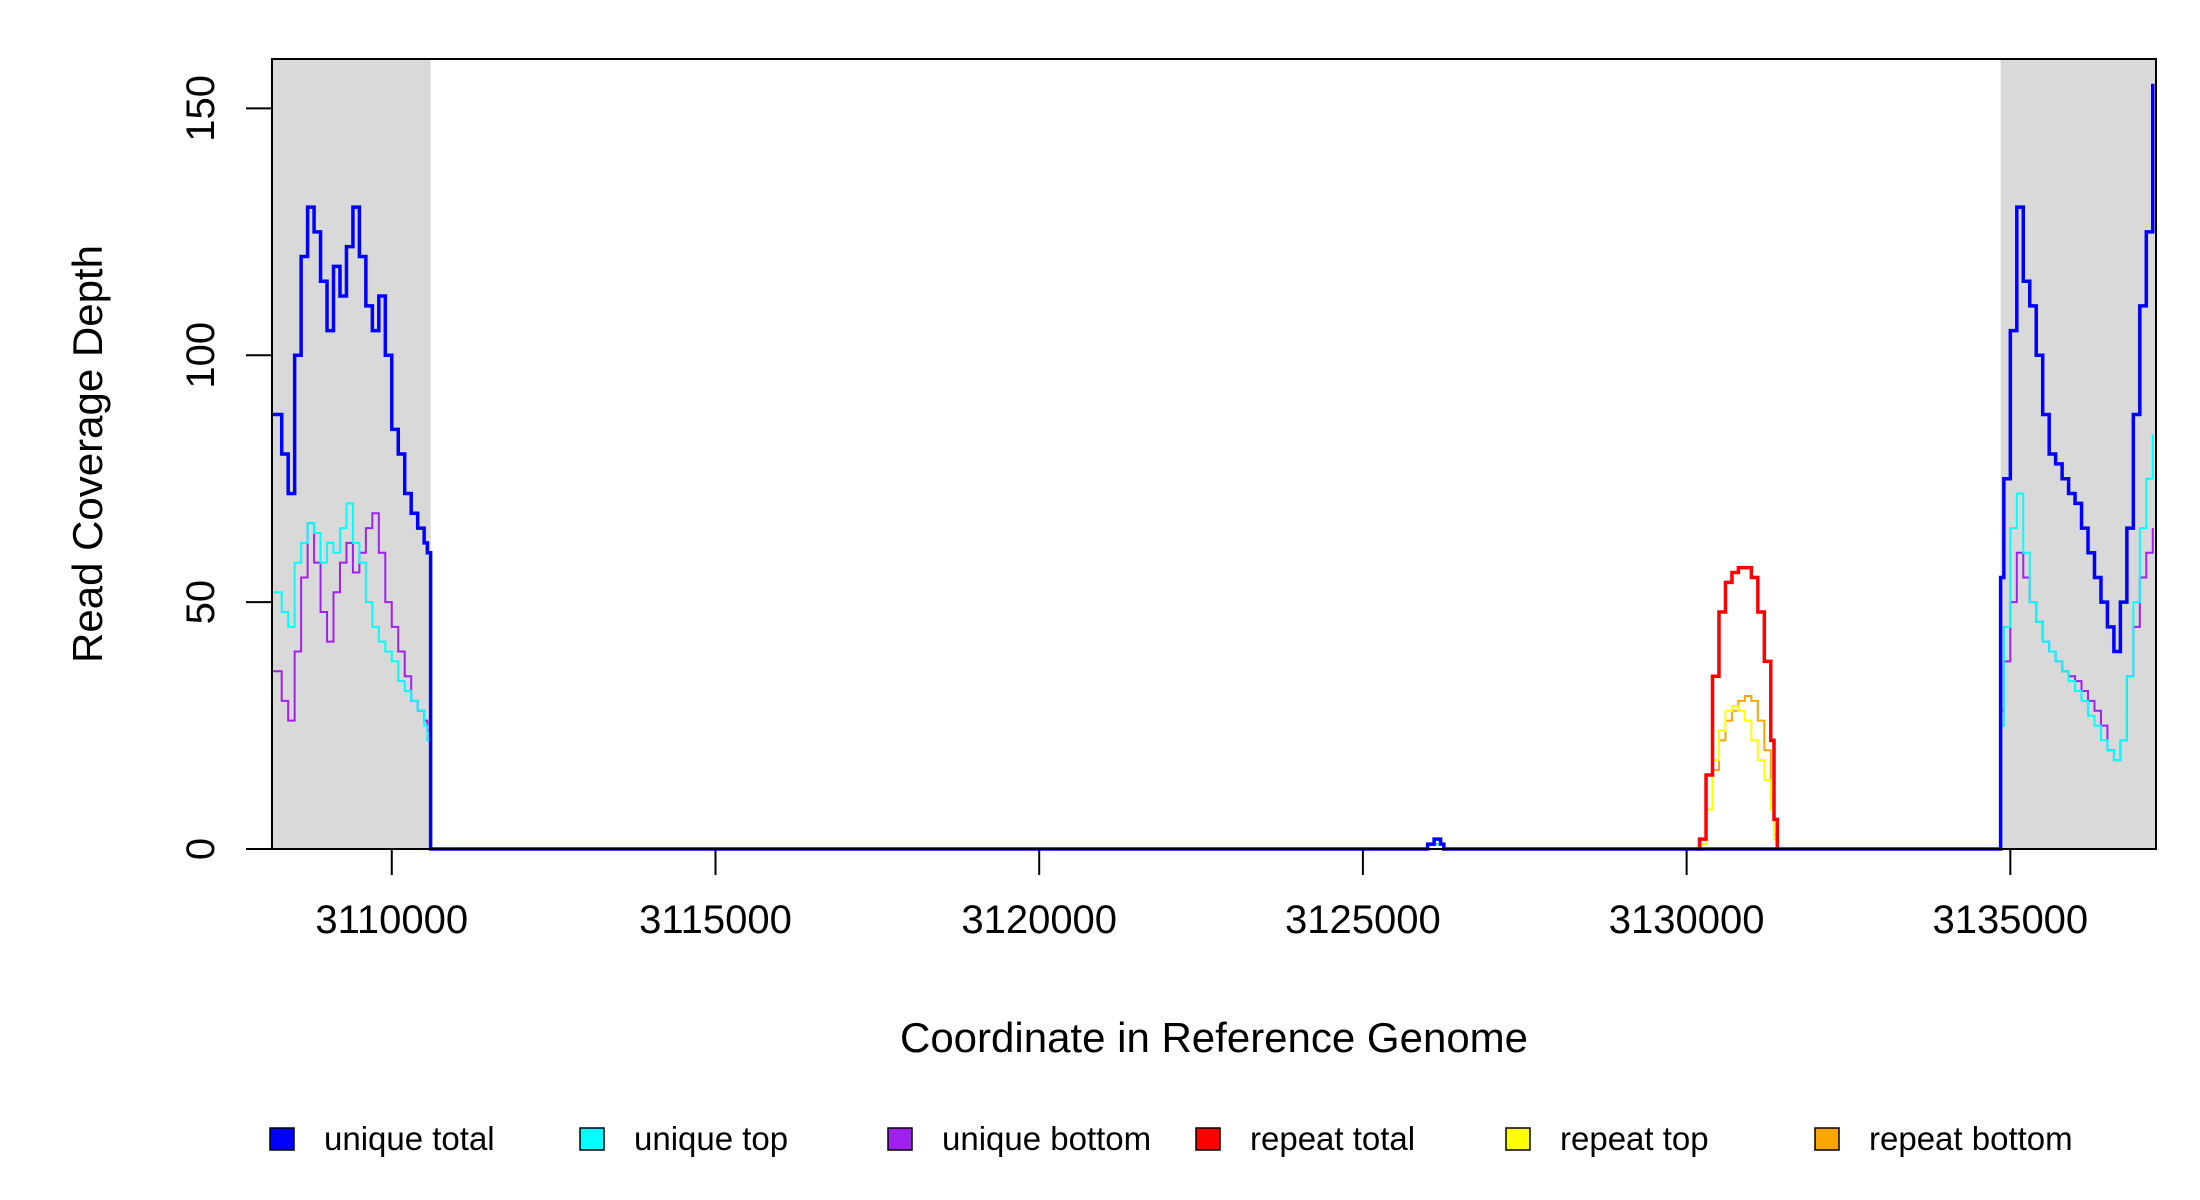  What do you see at coordinates (1687, 920) in the screenshot?
I see `x-tick-label: 3130000` at bounding box center [1687, 920].